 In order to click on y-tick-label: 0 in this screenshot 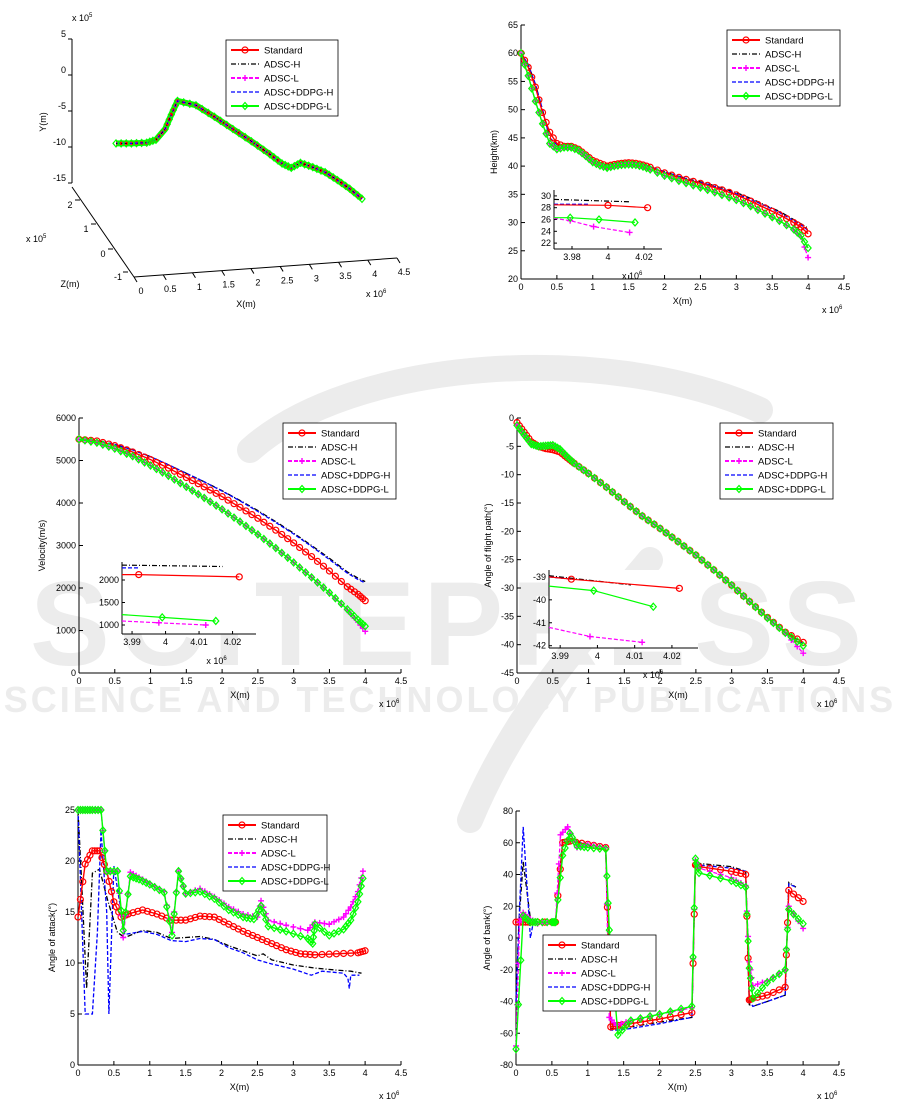, I will do `click(72, 1065)`.